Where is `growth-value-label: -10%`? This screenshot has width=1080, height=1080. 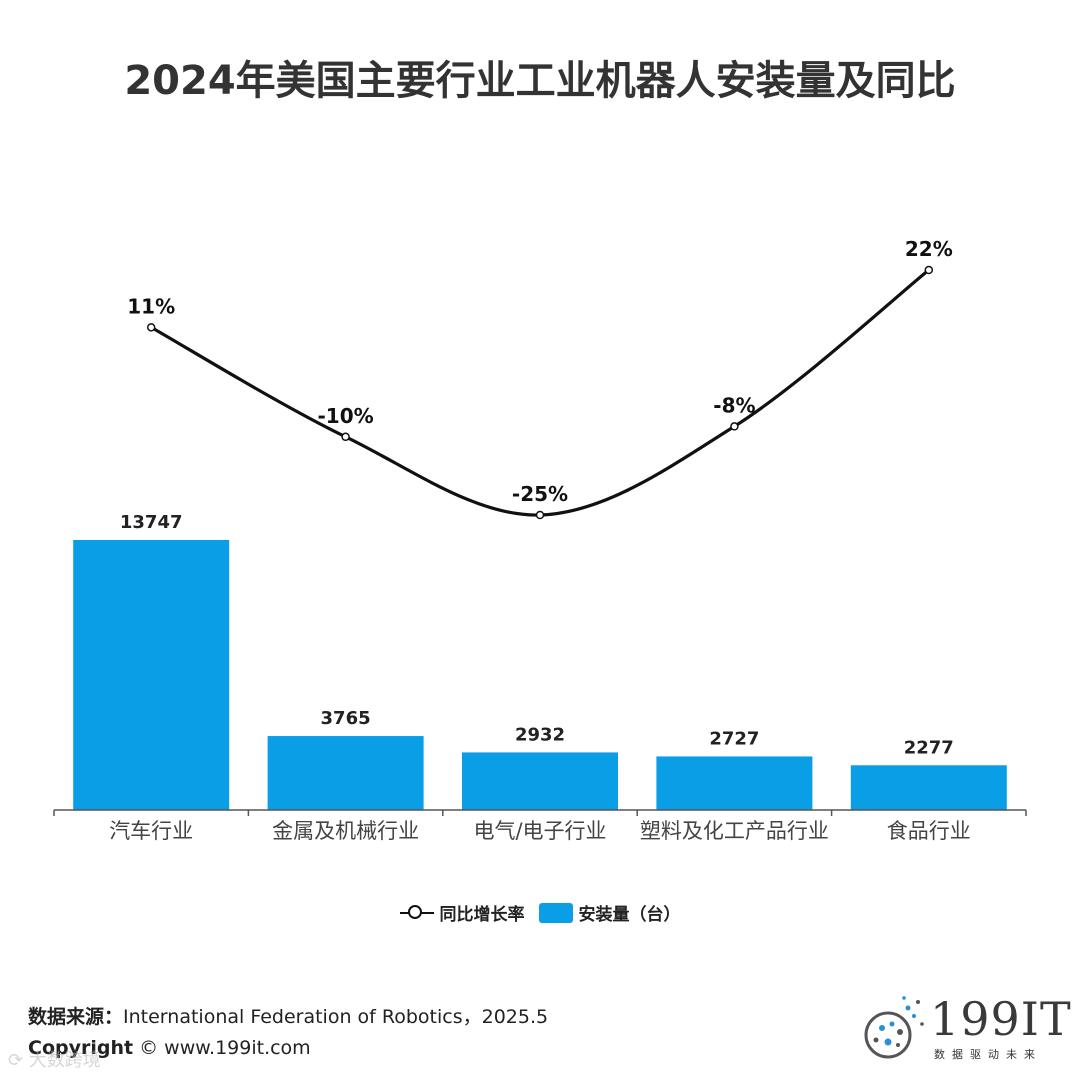
growth-value-label: -10% is located at coordinates (346, 416).